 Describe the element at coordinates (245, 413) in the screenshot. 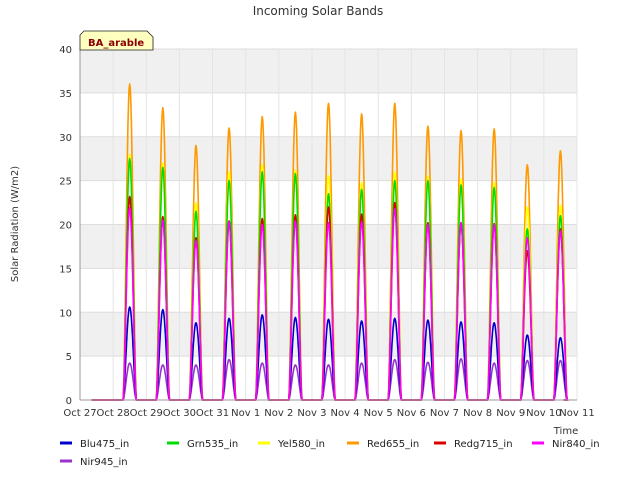

I see `x-tick-label: Nov 1` at that location.